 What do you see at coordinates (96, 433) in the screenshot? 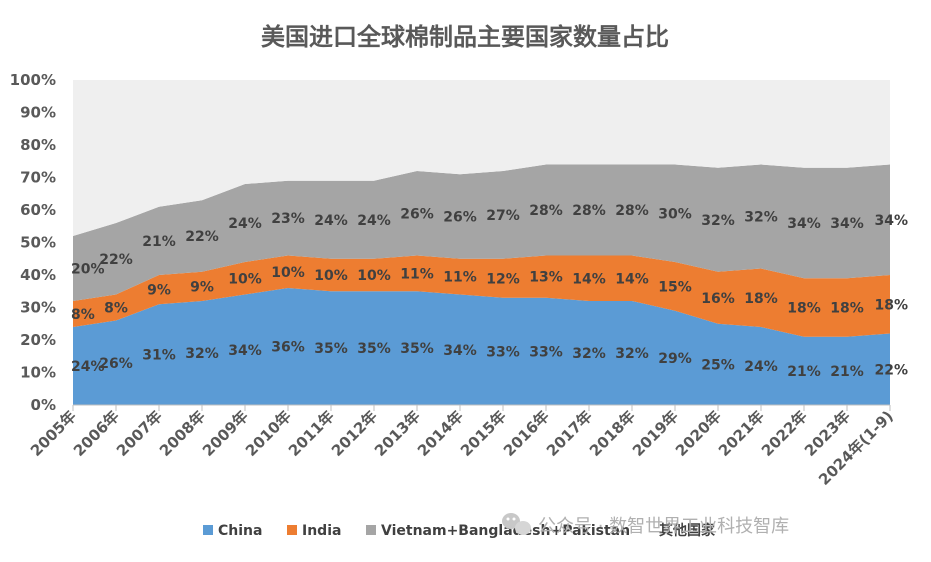
I see `x-tick-label: 2006年` at bounding box center [96, 433].